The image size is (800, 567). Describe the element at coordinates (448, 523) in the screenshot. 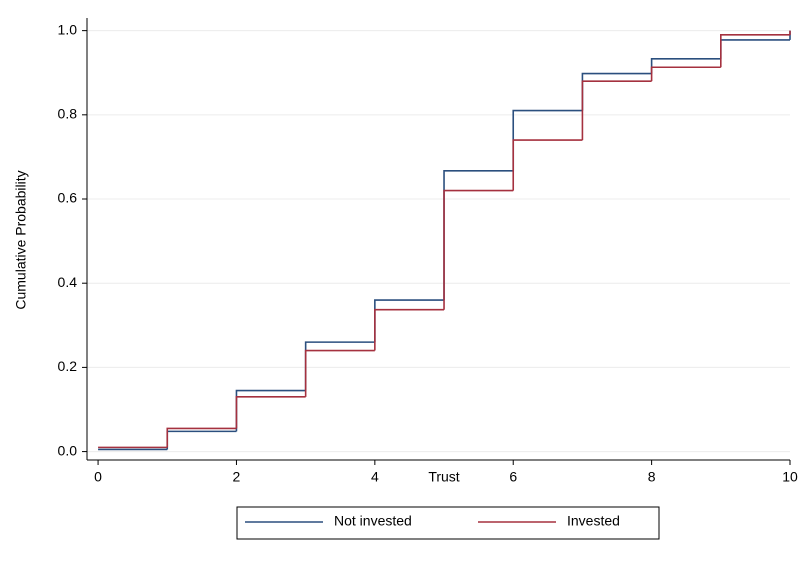

I see `legend-box` at that location.